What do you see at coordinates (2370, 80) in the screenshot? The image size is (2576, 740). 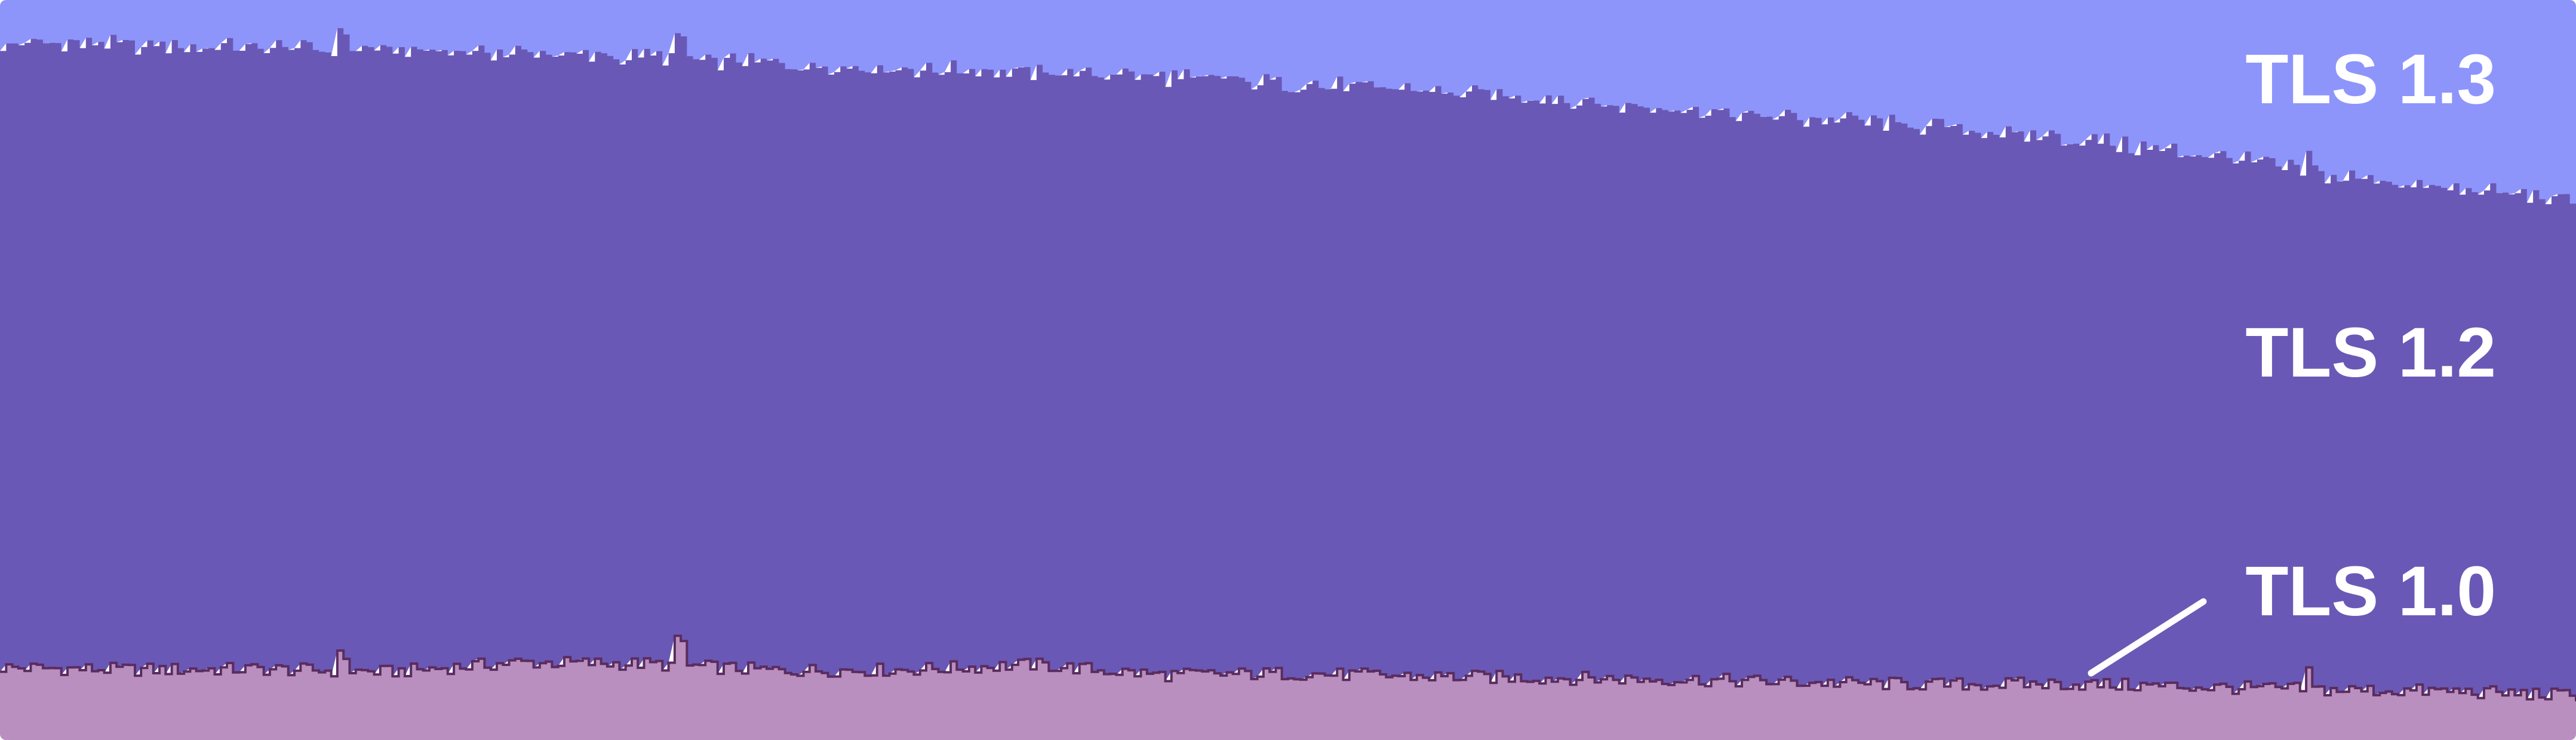 I see `label-tls-1-3: TLS 1.3` at bounding box center [2370, 80].